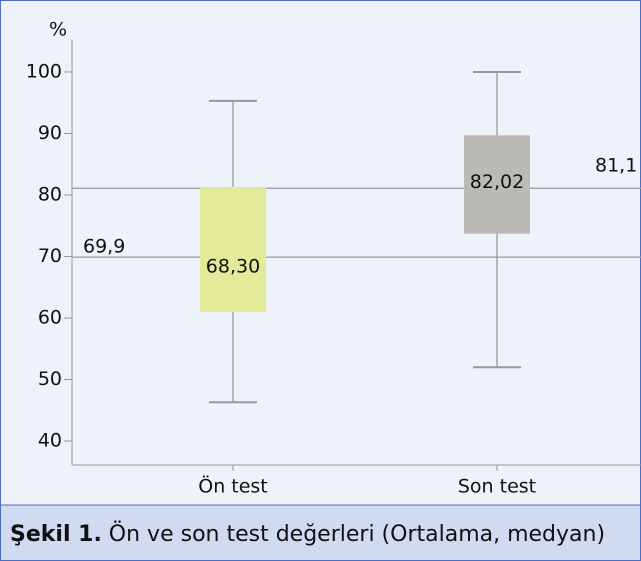 The image size is (641, 561). I want to click on y-tick-label: 50, so click(50, 379).